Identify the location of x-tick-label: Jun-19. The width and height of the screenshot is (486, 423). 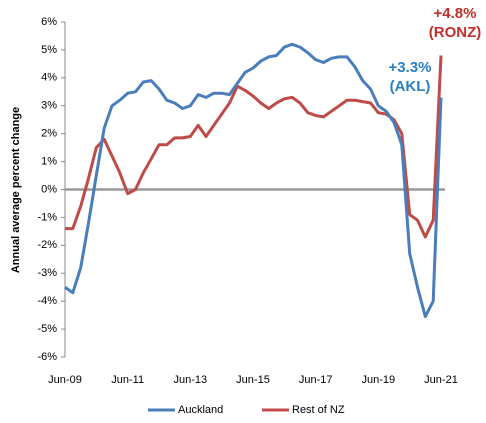
(379, 380).